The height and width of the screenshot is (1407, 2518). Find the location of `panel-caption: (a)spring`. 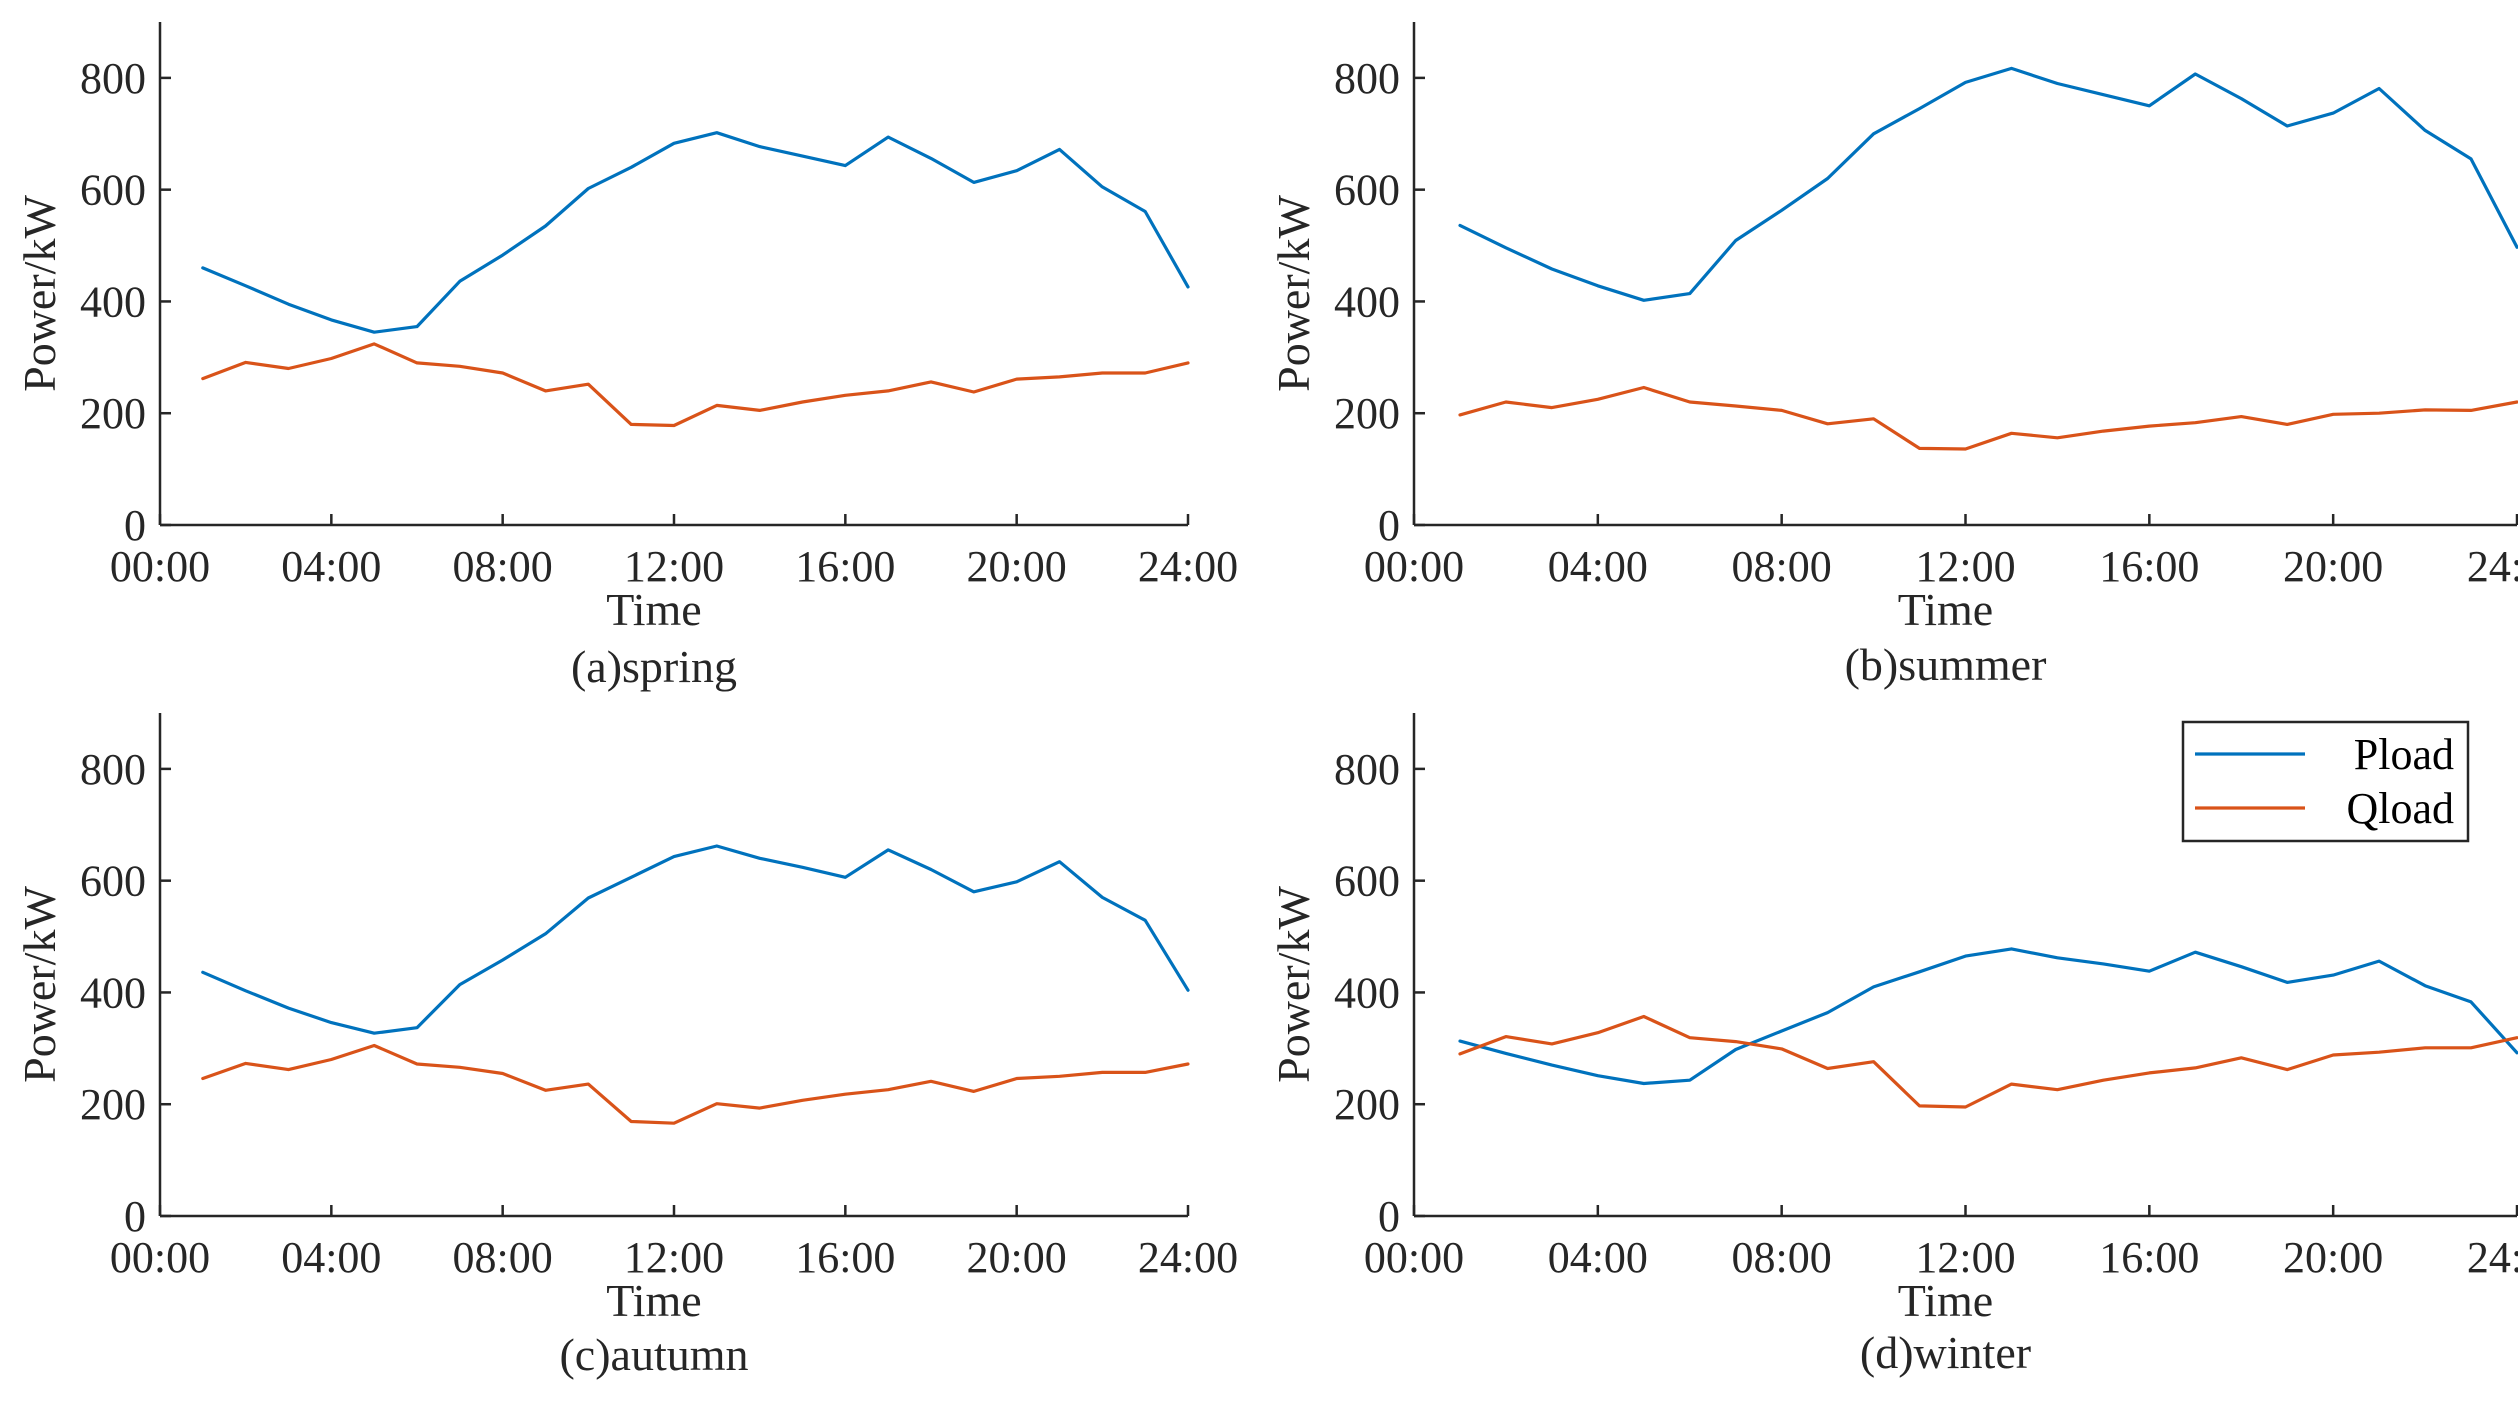

panel-caption: (a)spring is located at coordinates (654, 666).